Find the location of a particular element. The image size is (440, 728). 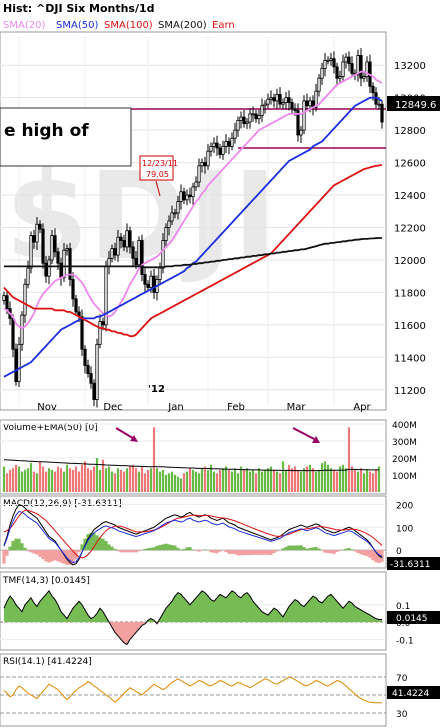

price-tick-label: 12400 is located at coordinates (410, 196).